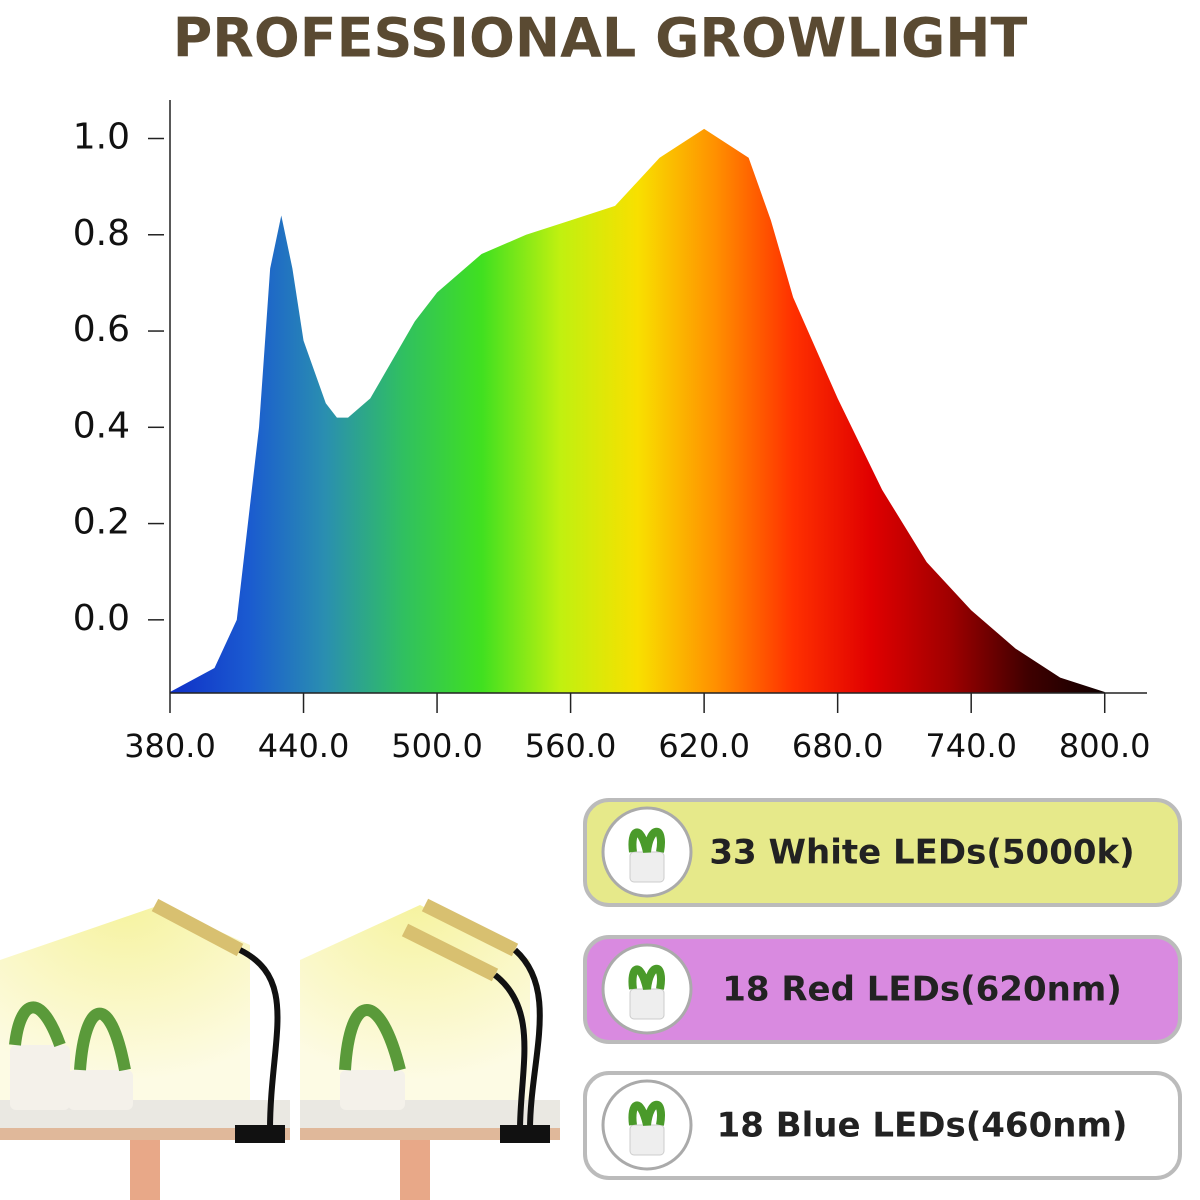  What do you see at coordinates (922, 990) in the screenshot?
I see `panel-label: 18 Red LEDs(620nm)` at bounding box center [922, 990].